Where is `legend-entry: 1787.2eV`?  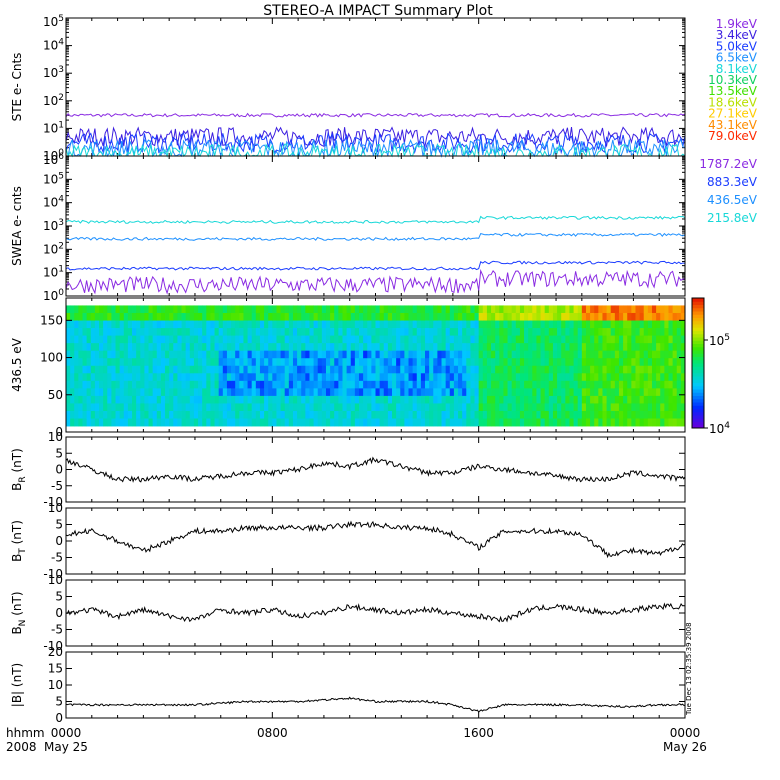 legend-entry: 1787.2eV is located at coordinates (728, 164).